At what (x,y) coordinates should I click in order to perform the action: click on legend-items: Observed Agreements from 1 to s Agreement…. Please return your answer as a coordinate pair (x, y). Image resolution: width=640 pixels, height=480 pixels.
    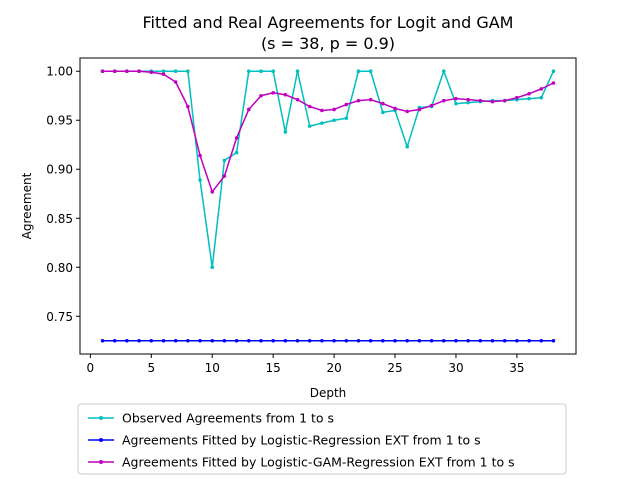
    Looking at the image, I should click on (301, 440).